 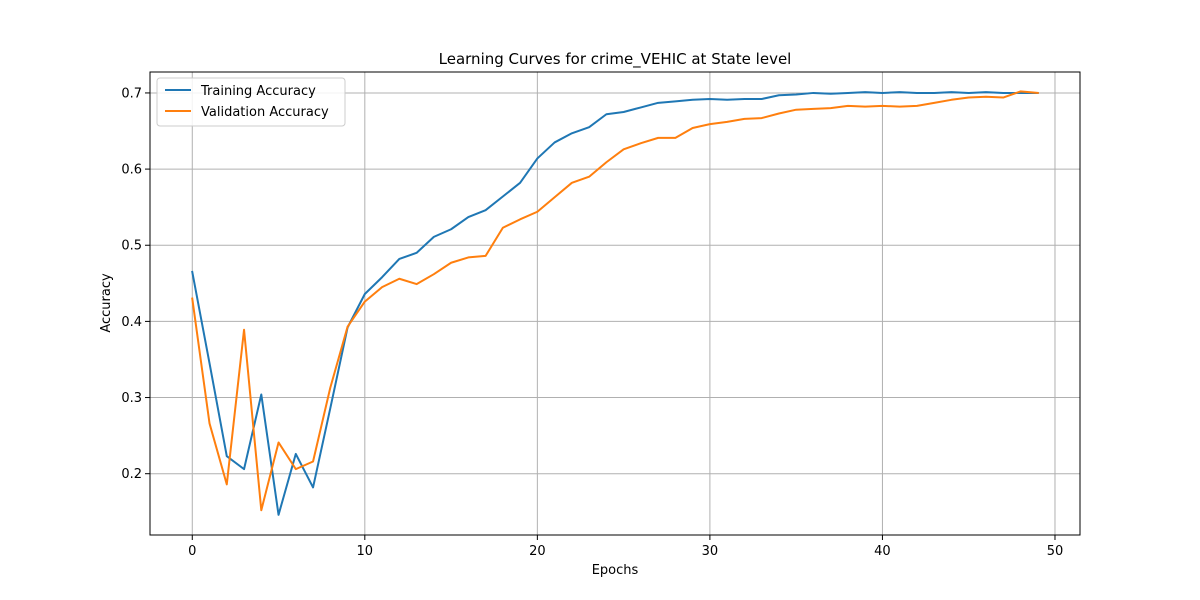 What do you see at coordinates (106, 303) in the screenshot?
I see `y-axis-label: Accuracy` at bounding box center [106, 303].